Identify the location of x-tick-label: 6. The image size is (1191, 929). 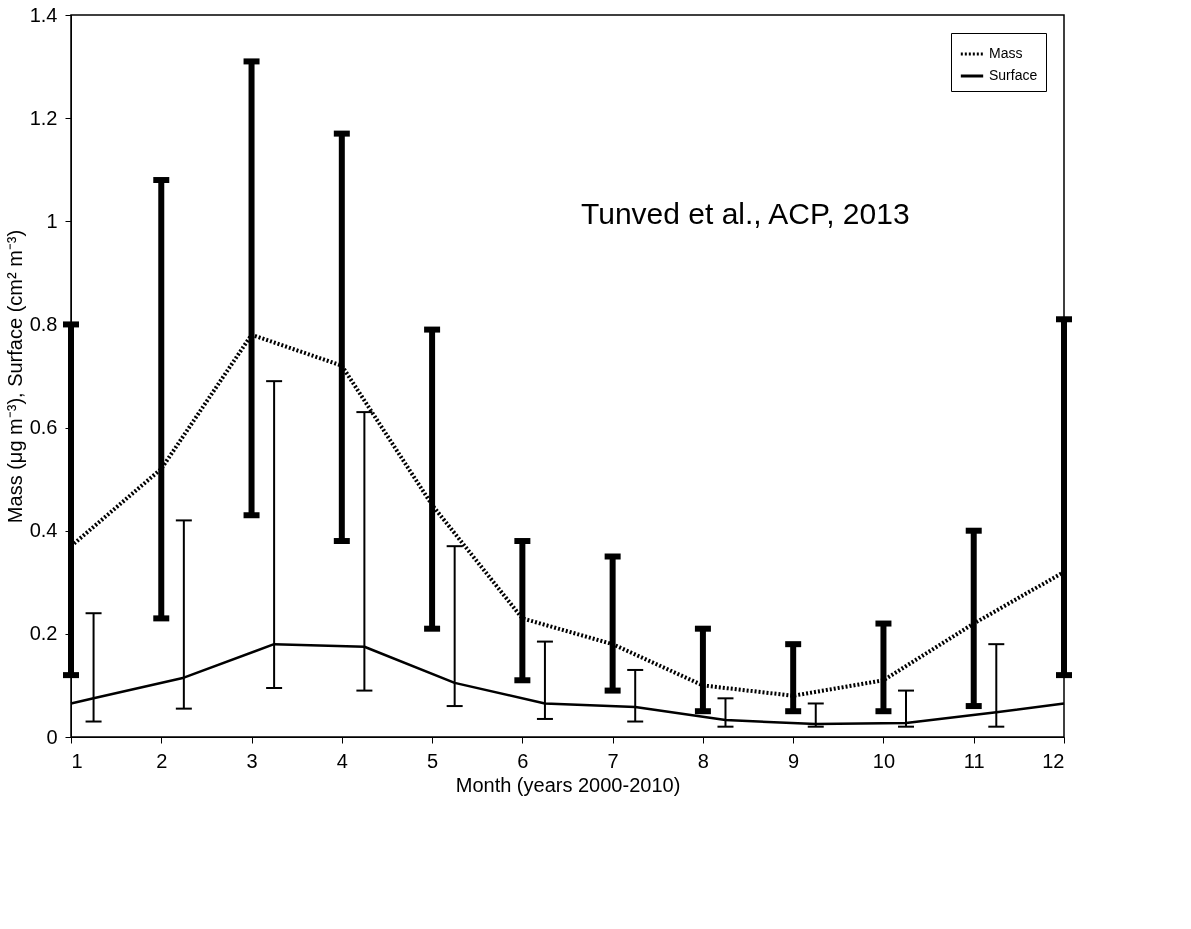
(523, 760).